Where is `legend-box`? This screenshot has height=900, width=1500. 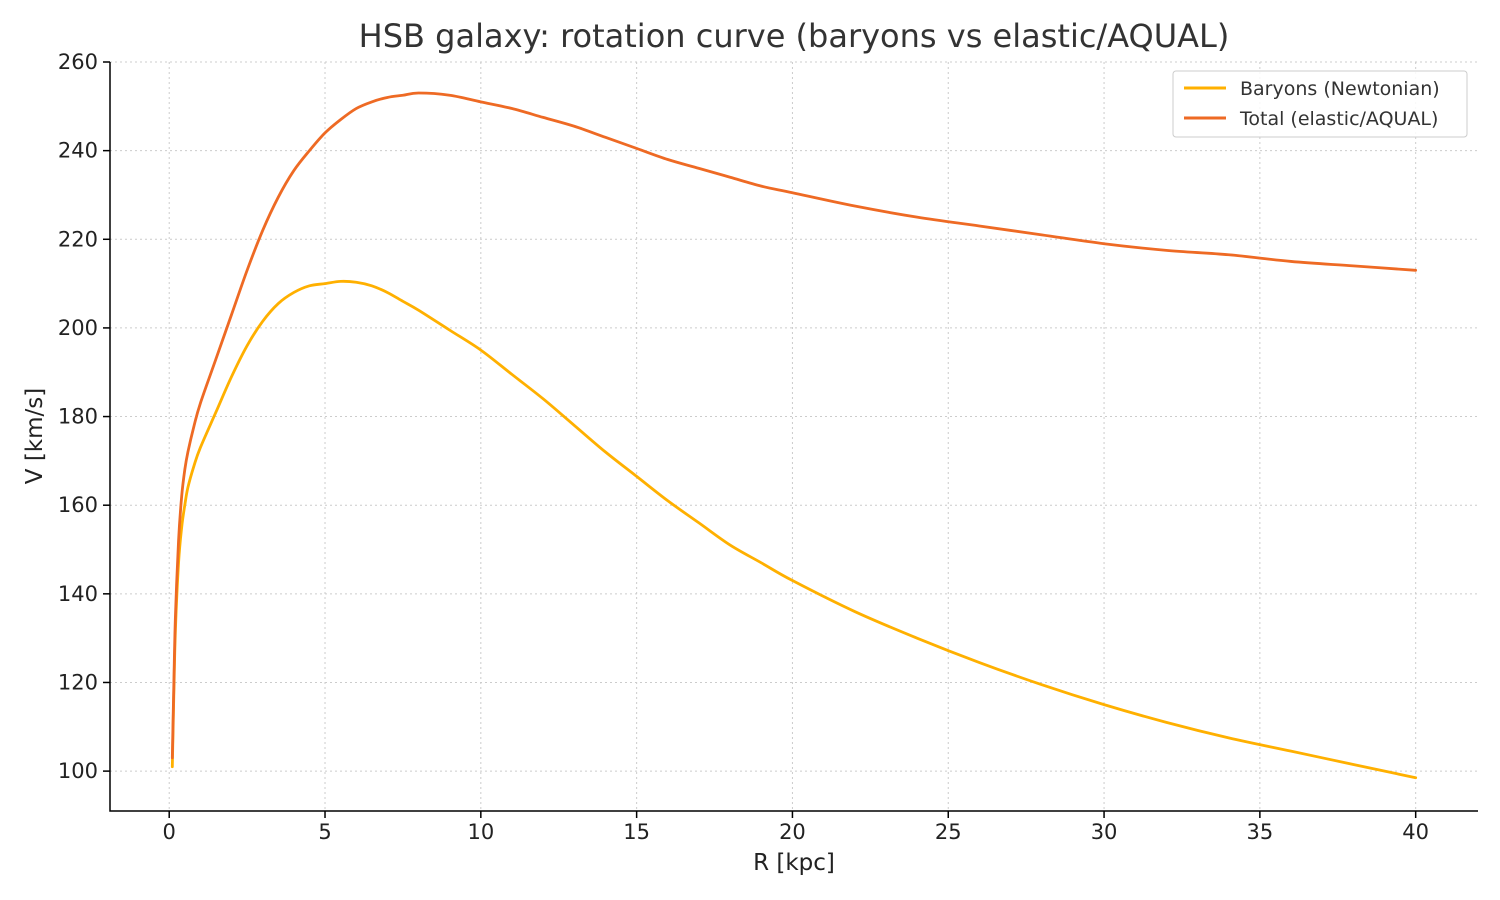
legend-box is located at coordinates (1320, 104).